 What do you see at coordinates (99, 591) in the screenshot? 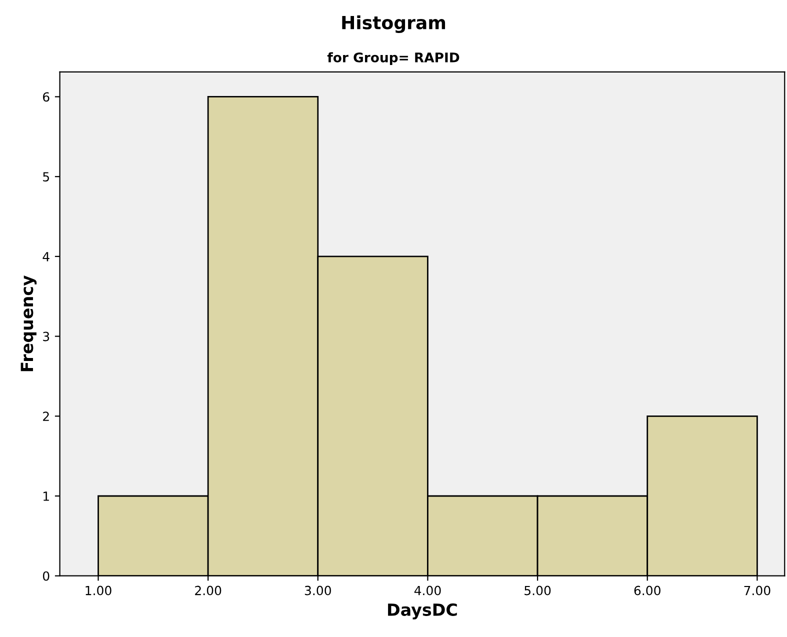
I see `x-tick-label: 1.00` at bounding box center [99, 591].